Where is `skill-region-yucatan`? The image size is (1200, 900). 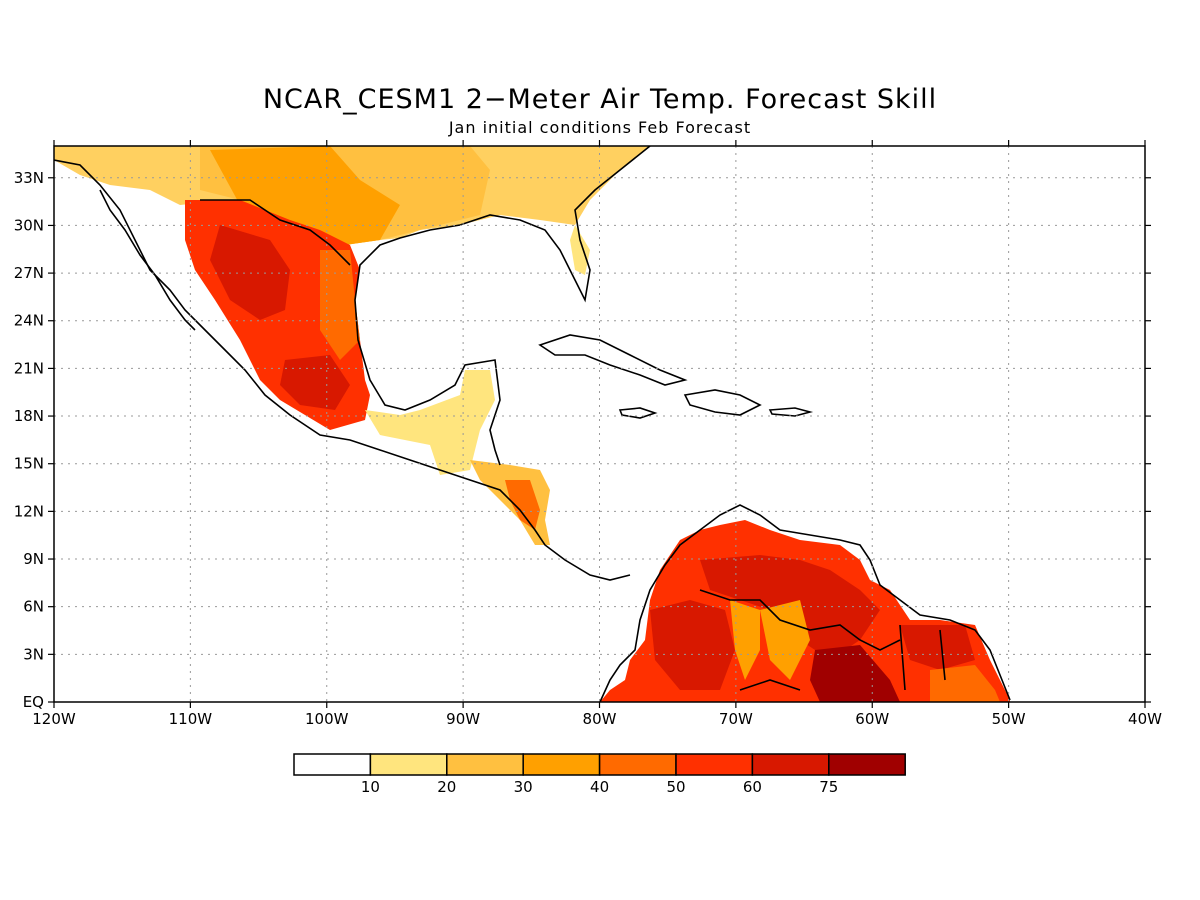 skill-region-yucatan is located at coordinates (430, 422).